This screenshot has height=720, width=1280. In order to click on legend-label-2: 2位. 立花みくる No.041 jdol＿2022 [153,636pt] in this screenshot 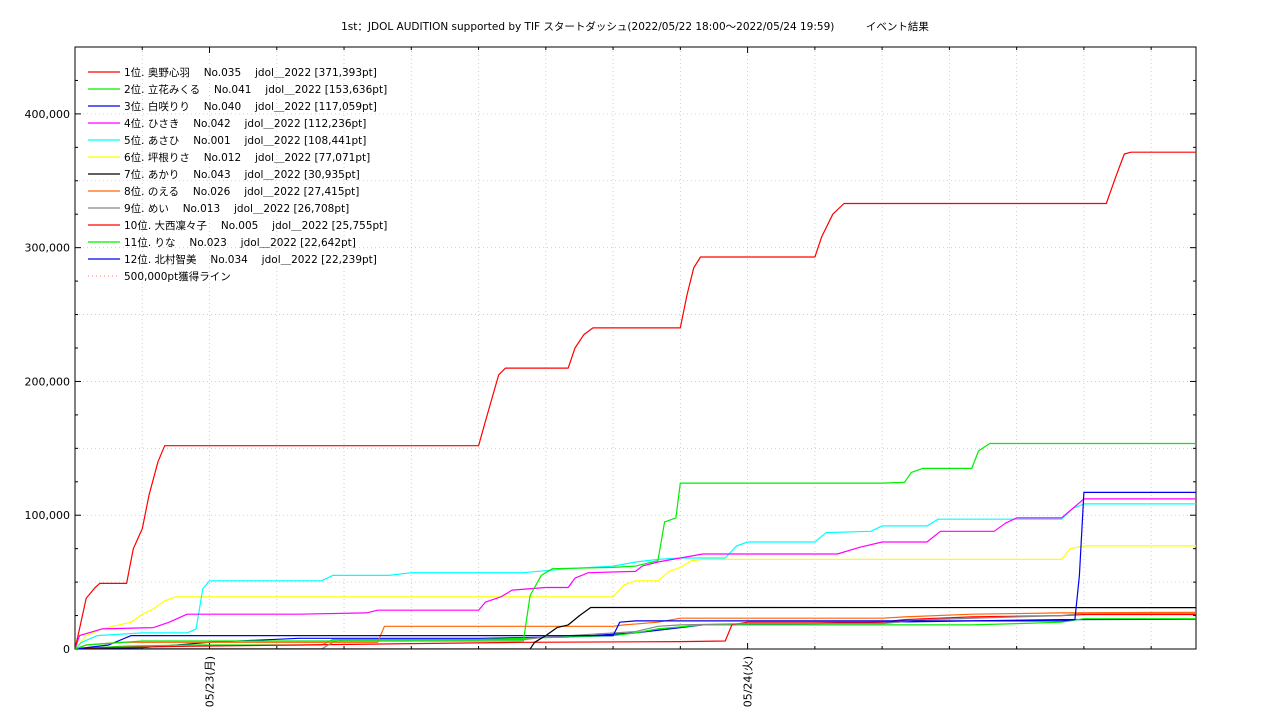, I will do `click(255, 89)`.